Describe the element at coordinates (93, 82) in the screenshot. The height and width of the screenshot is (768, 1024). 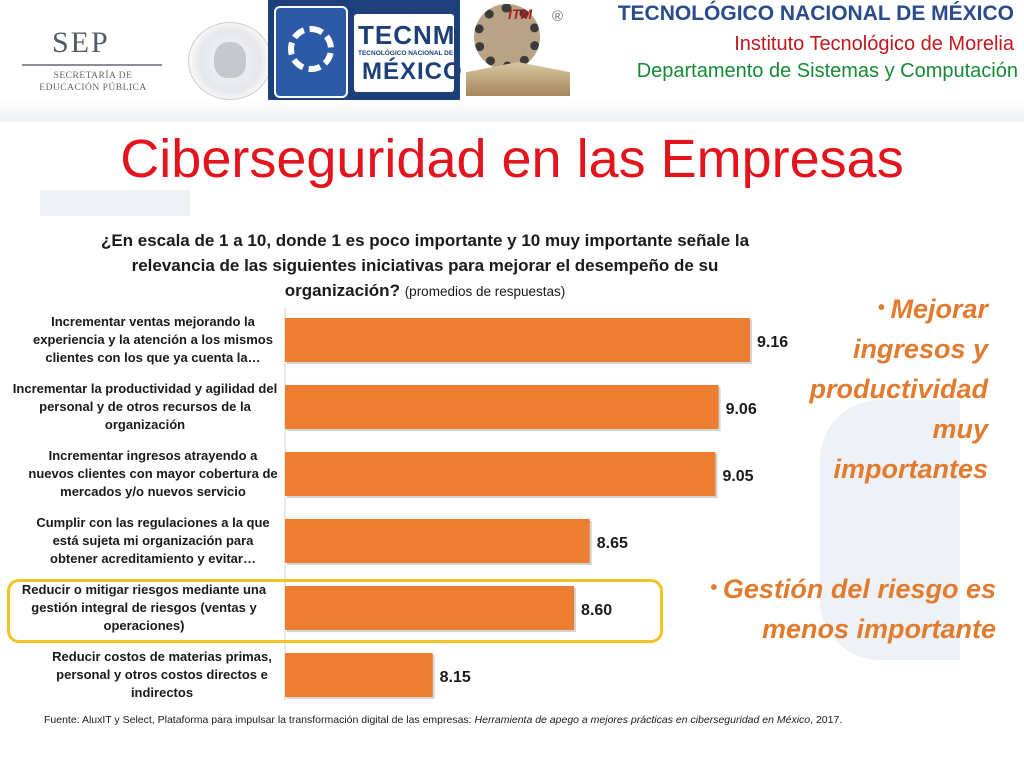
I see `sep-logo-subtitle: SECRETARÍA DE EDUCACIÓN PÚBLICA` at that location.